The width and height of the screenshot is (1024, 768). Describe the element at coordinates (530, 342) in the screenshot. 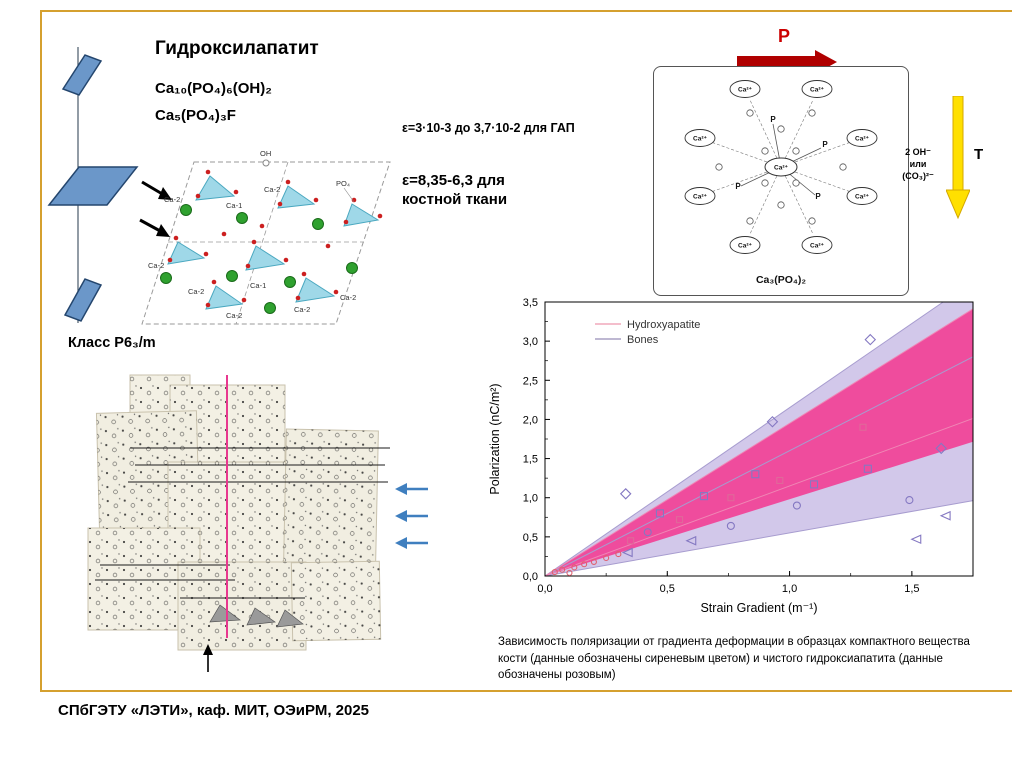

I see `svg-text: 3,0` at that location.